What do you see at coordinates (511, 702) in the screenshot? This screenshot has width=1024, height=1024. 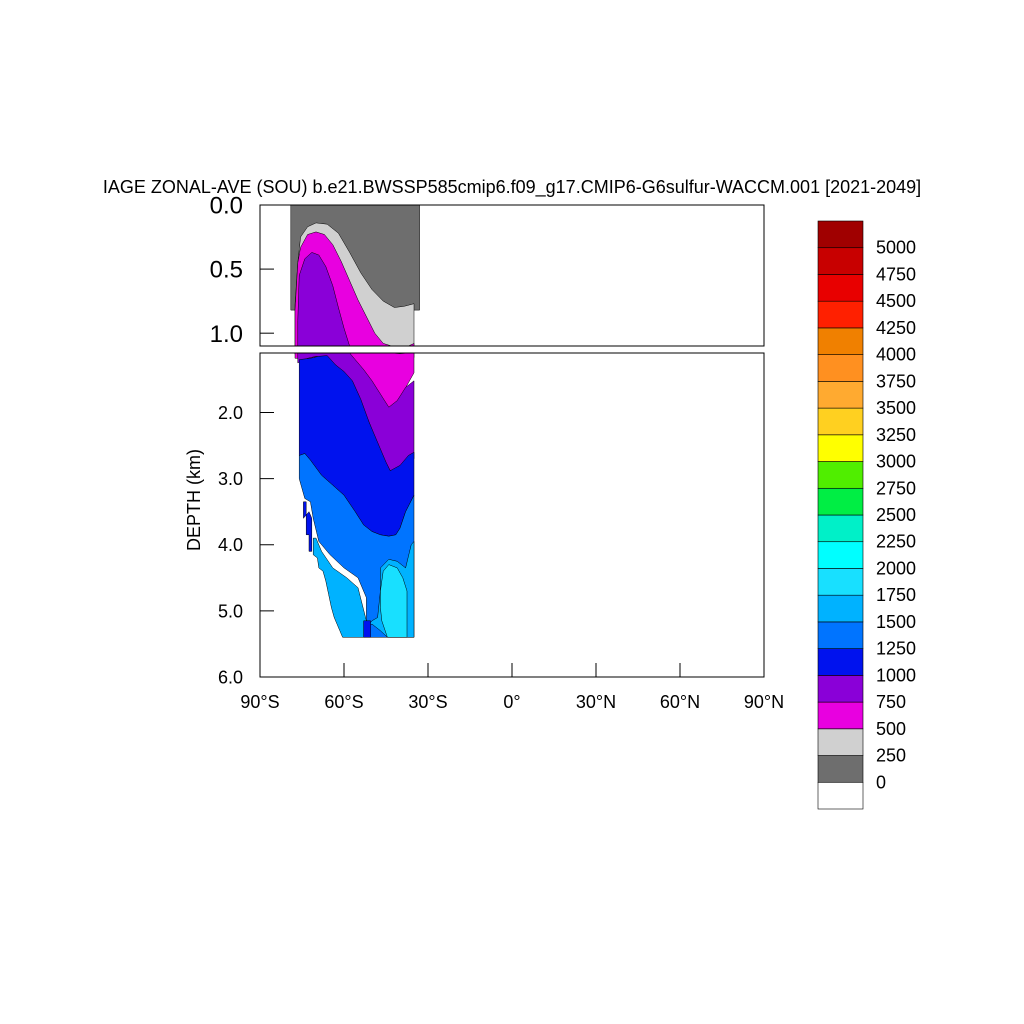 I see `x-tick-label: 0°` at bounding box center [511, 702].